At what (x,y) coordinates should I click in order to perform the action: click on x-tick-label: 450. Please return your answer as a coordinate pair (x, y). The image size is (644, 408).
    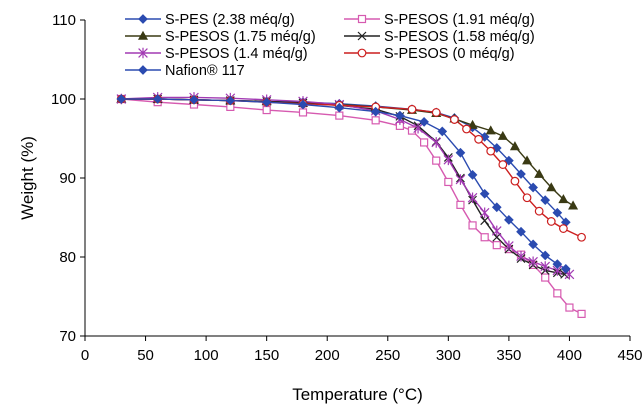
    Looking at the image, I should click on (629, 355).